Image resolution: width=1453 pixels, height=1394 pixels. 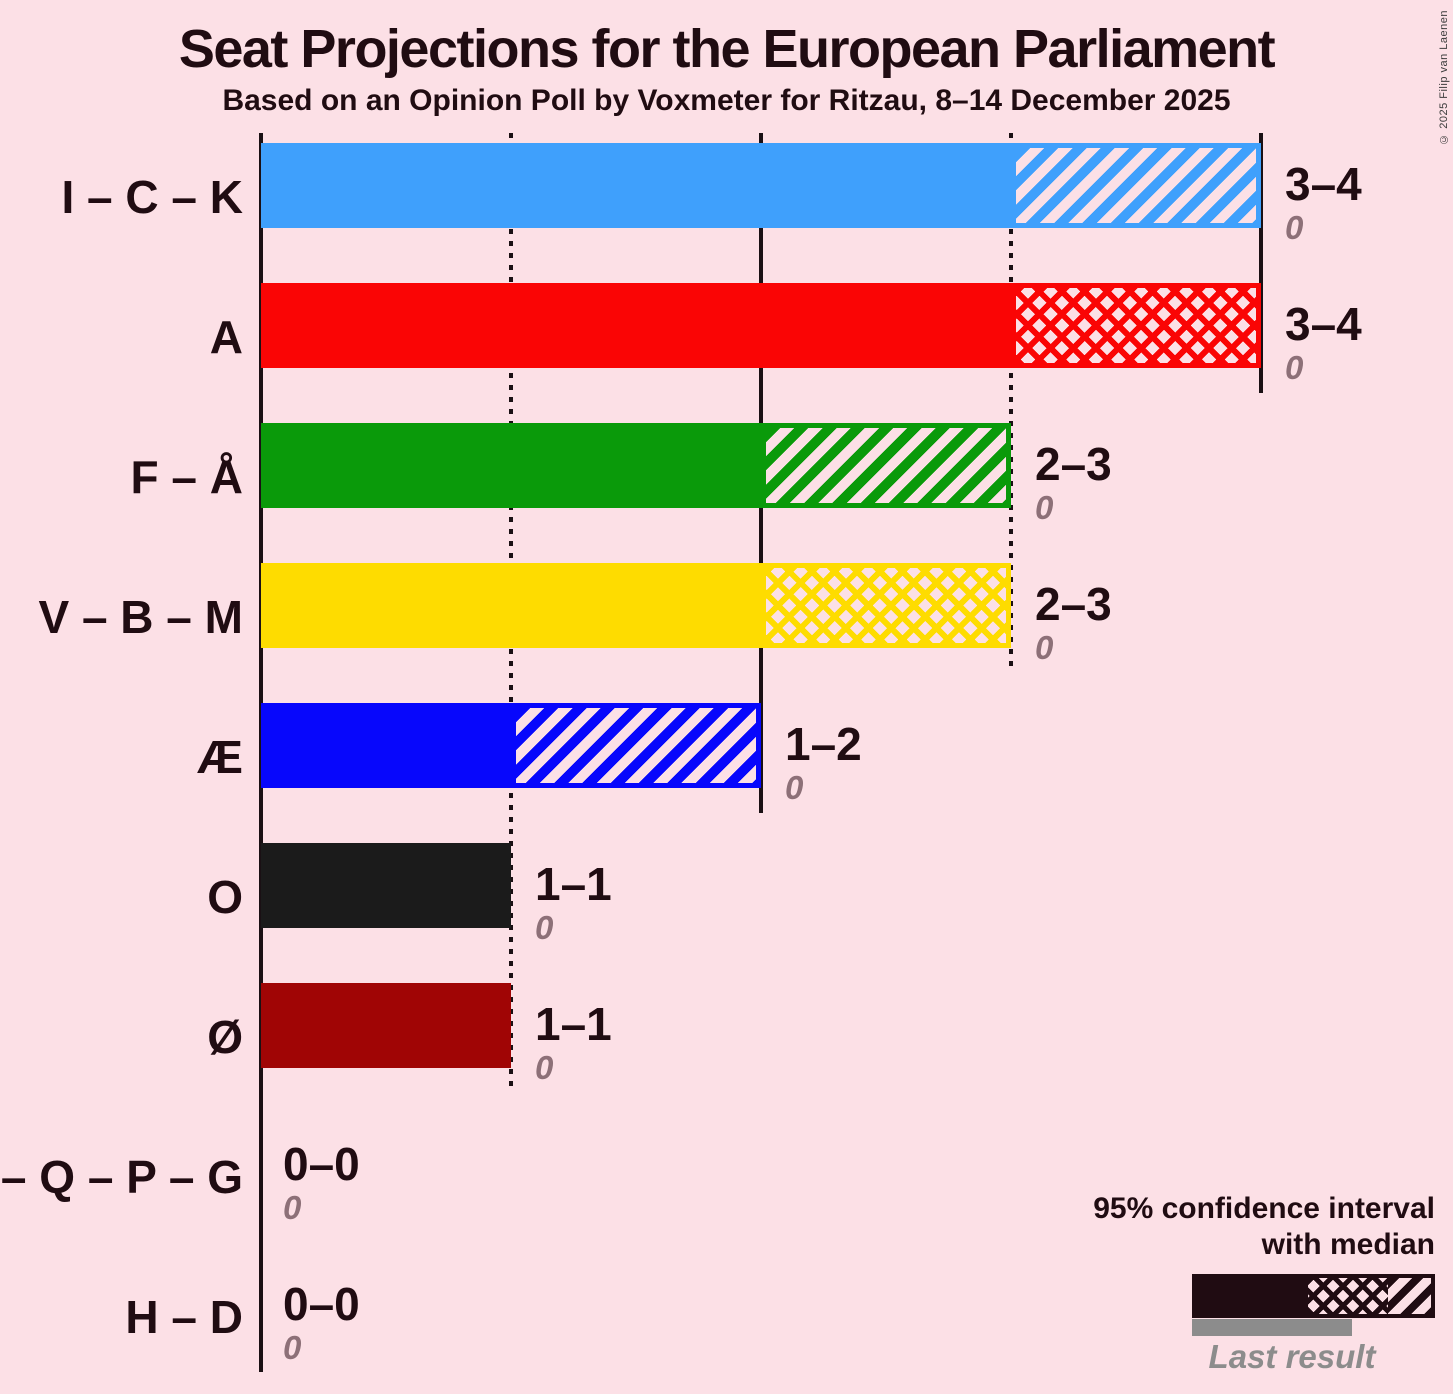 I want to click on copyright-note: © 2025 Filip van Laenen, so click(x=1444, y=77).